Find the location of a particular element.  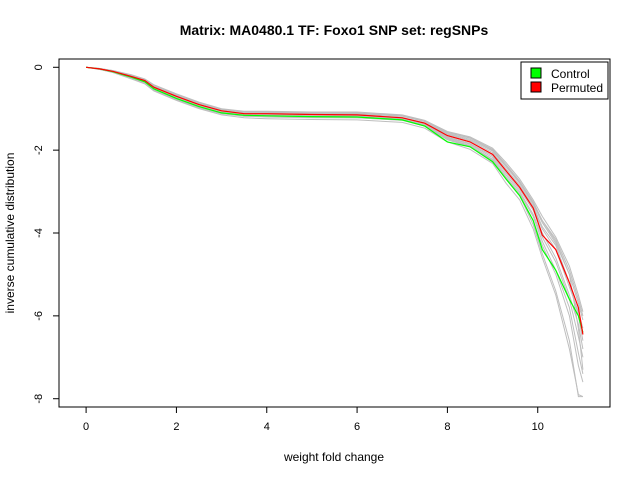

y-tick-label: -2 is located at coordinates (39, 150).